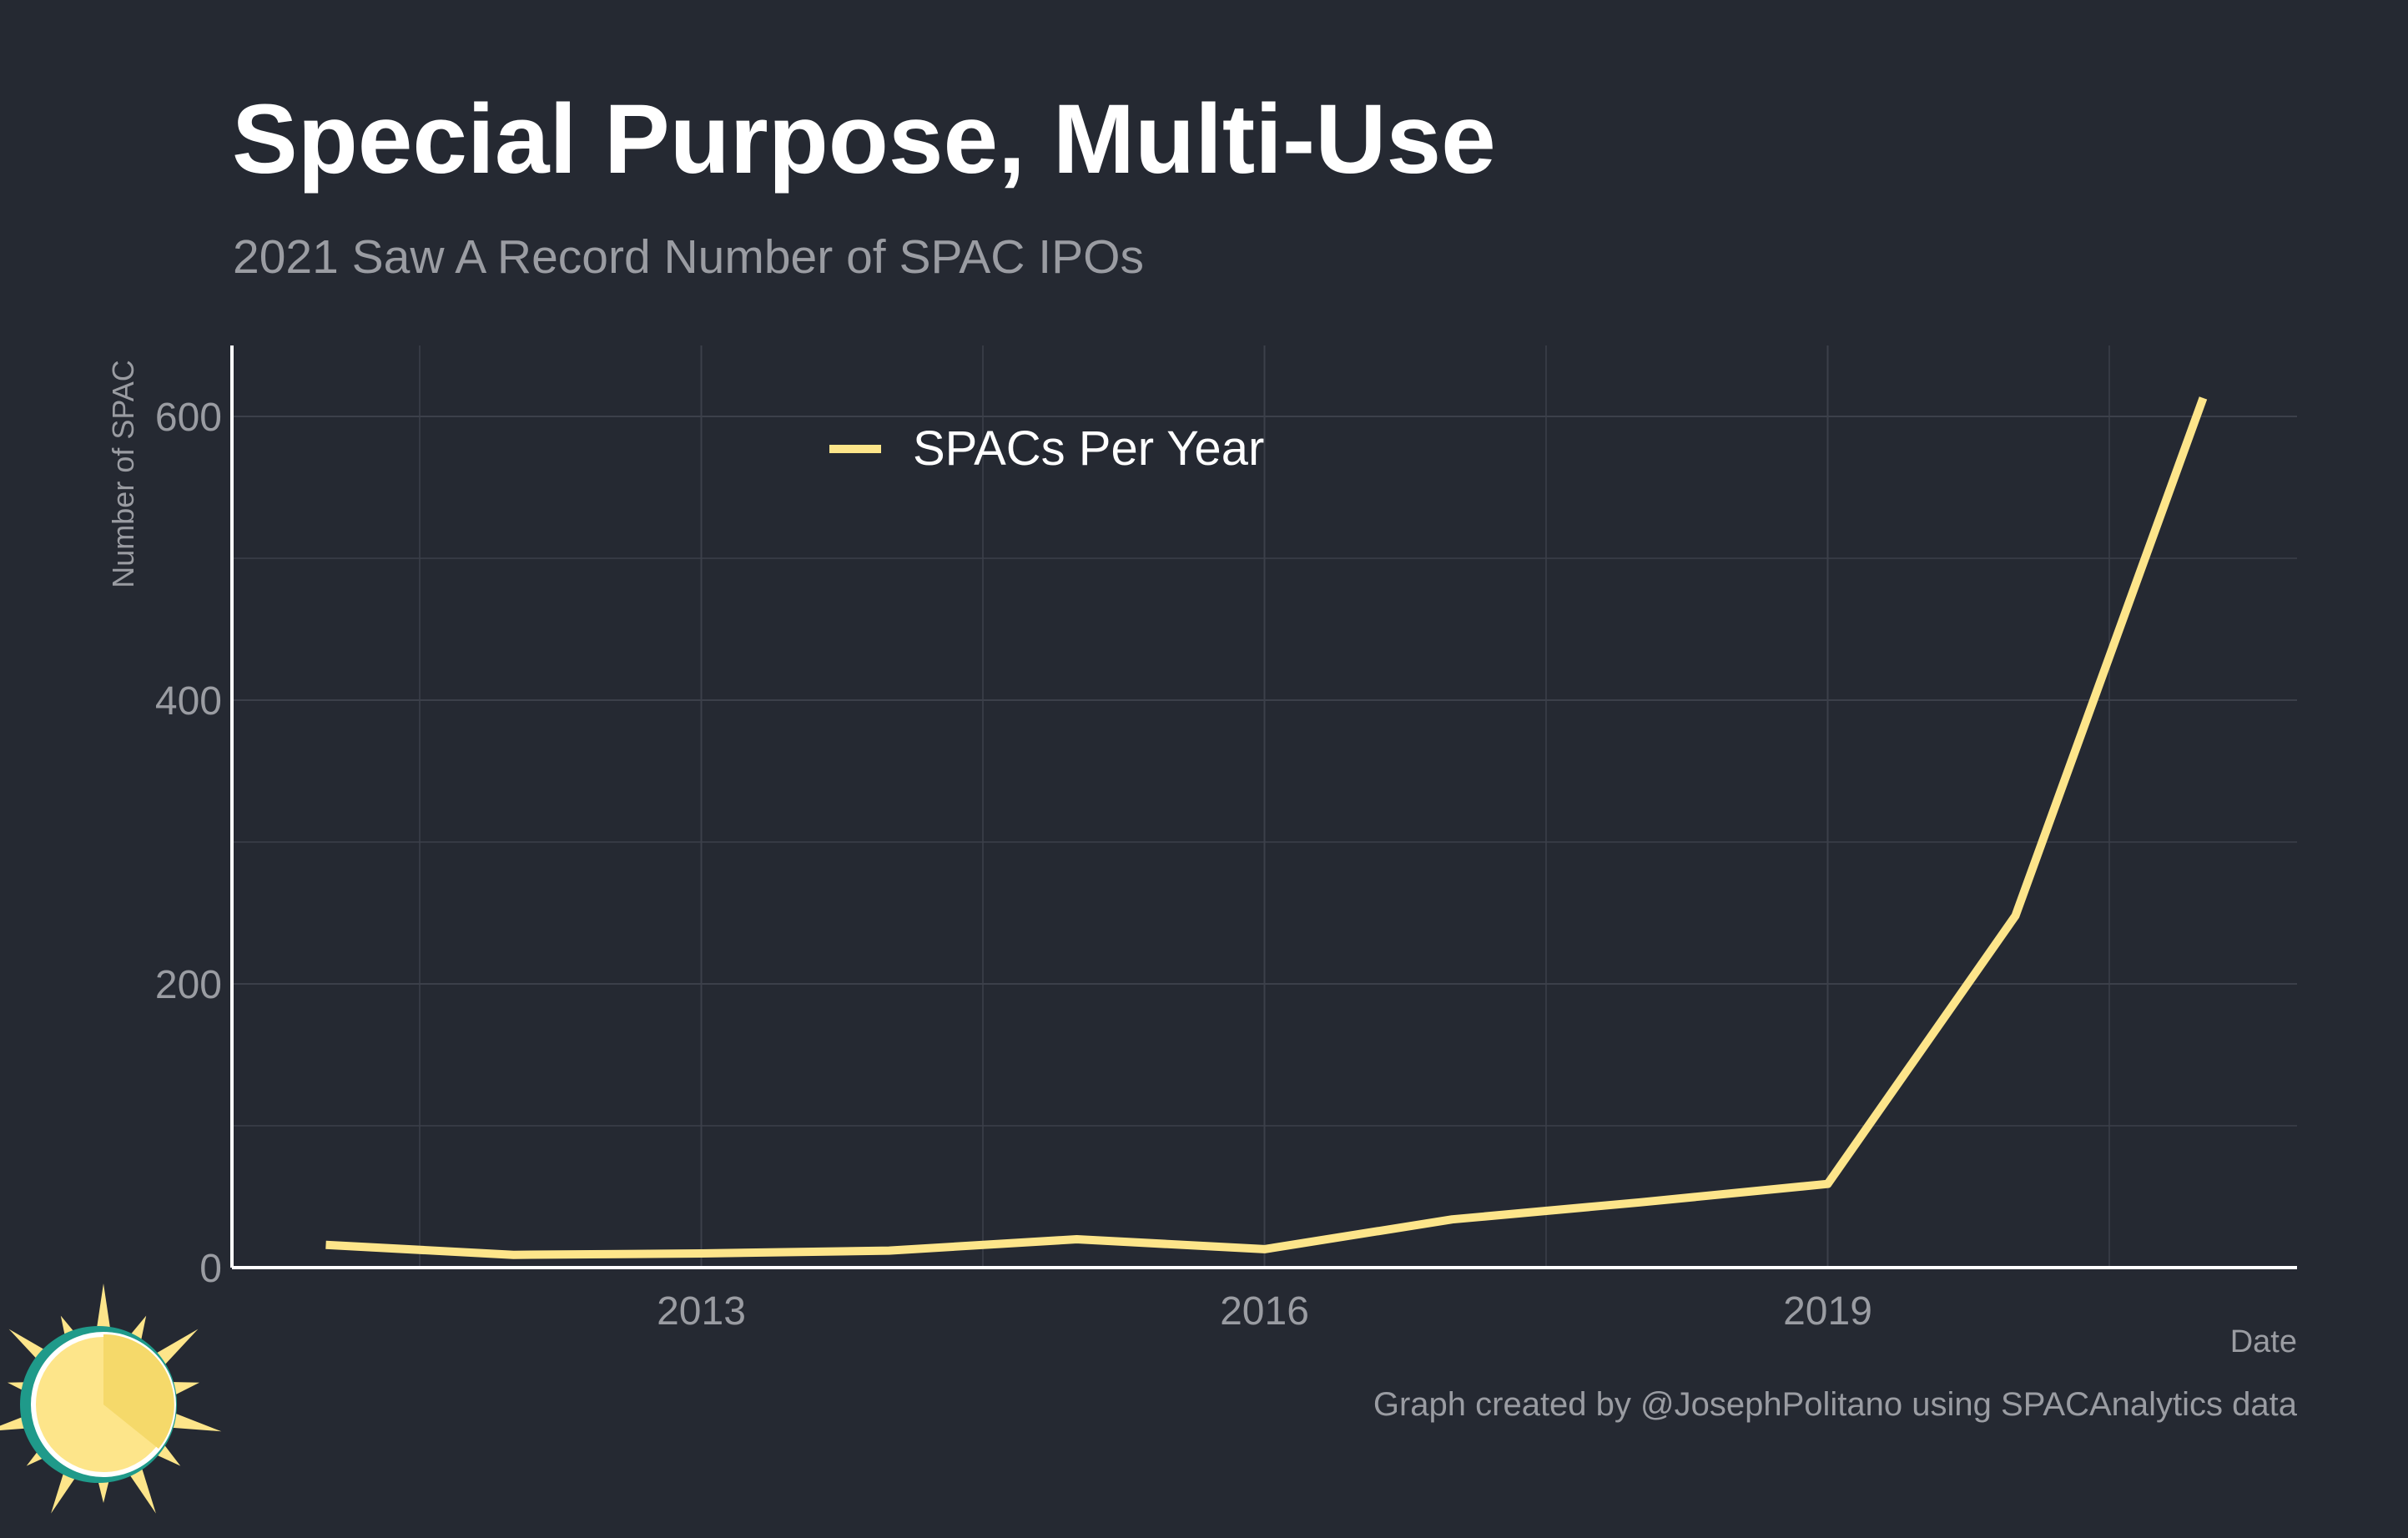  What do you see at coordinates (188, 985) in the screenshot?
I see `y-tick-label: 200` at bounding box center [188, 985].